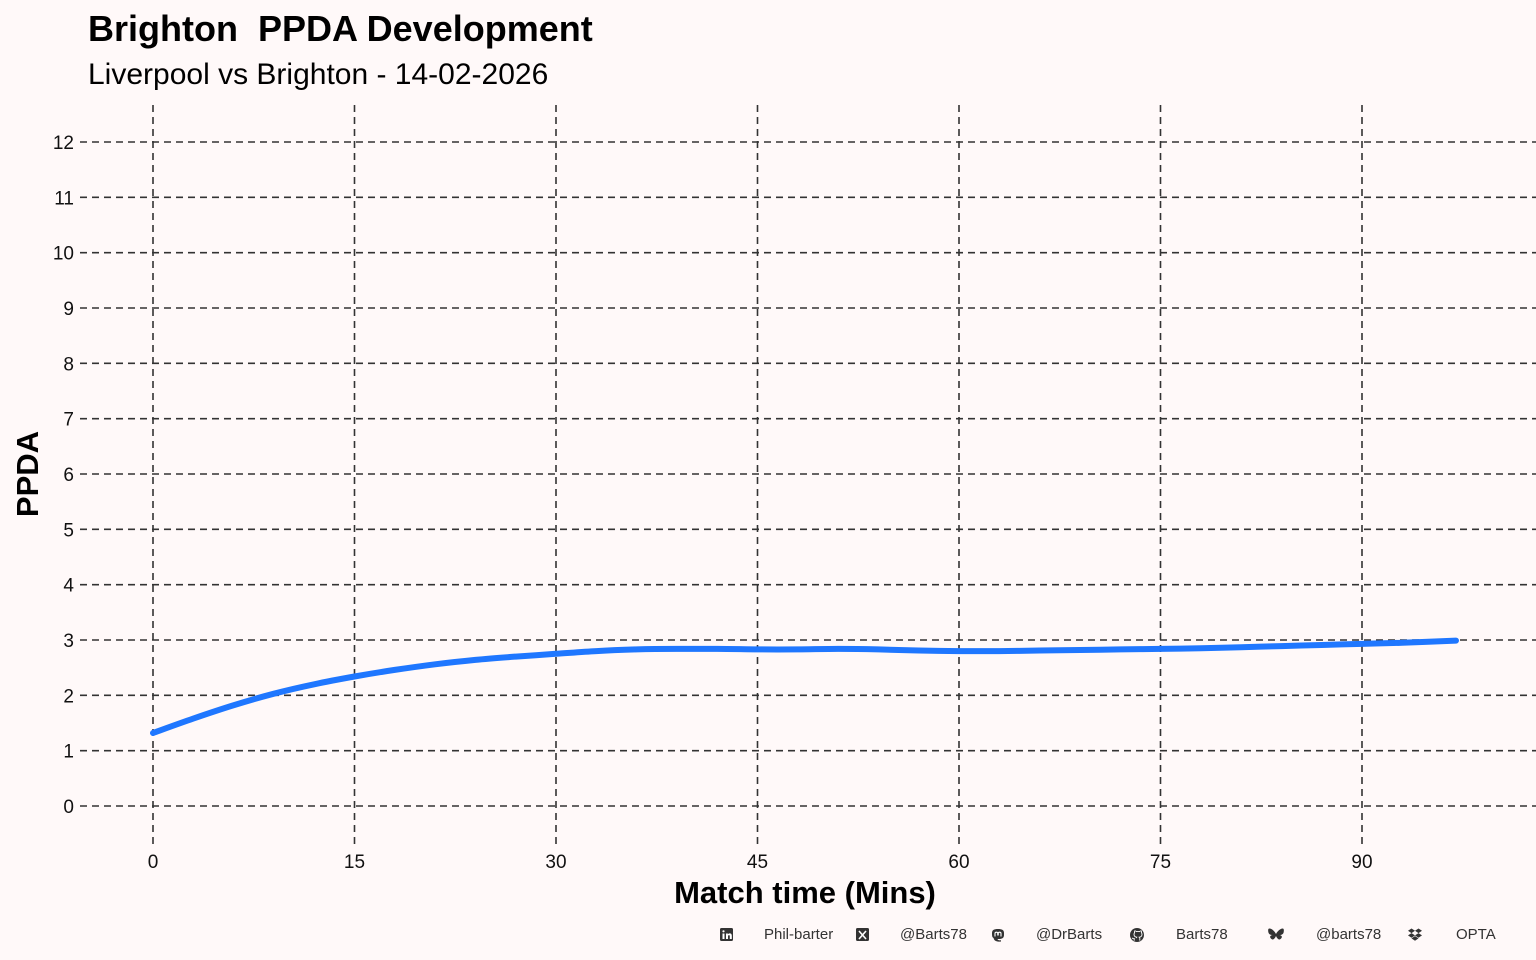 Image resolution: width=1536 pixels, height=960 pixels. Describe the element at coordinates (1361, 862) in the screenshot. I see `x-tick-label-90: 90` at that location.